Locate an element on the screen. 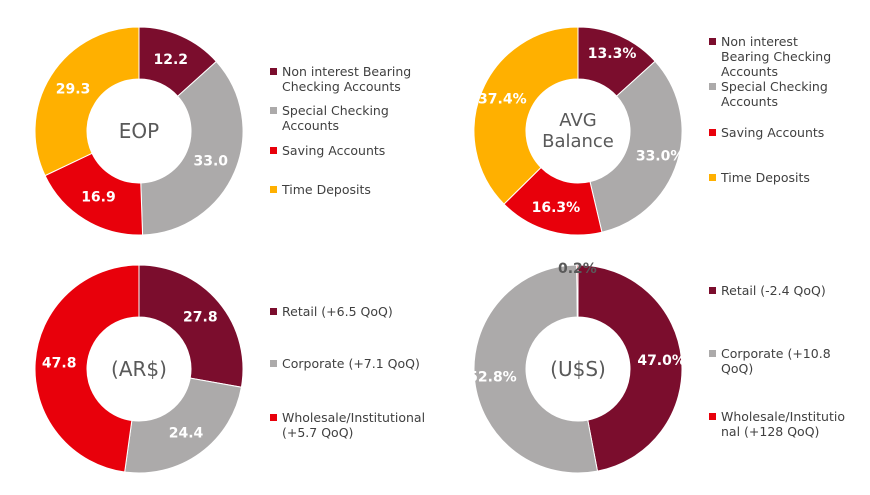 The width and height of the screenshot is (870, 495). legend-label: Corporate (+10.8 QoQ) is located at coordinates (776, 361).